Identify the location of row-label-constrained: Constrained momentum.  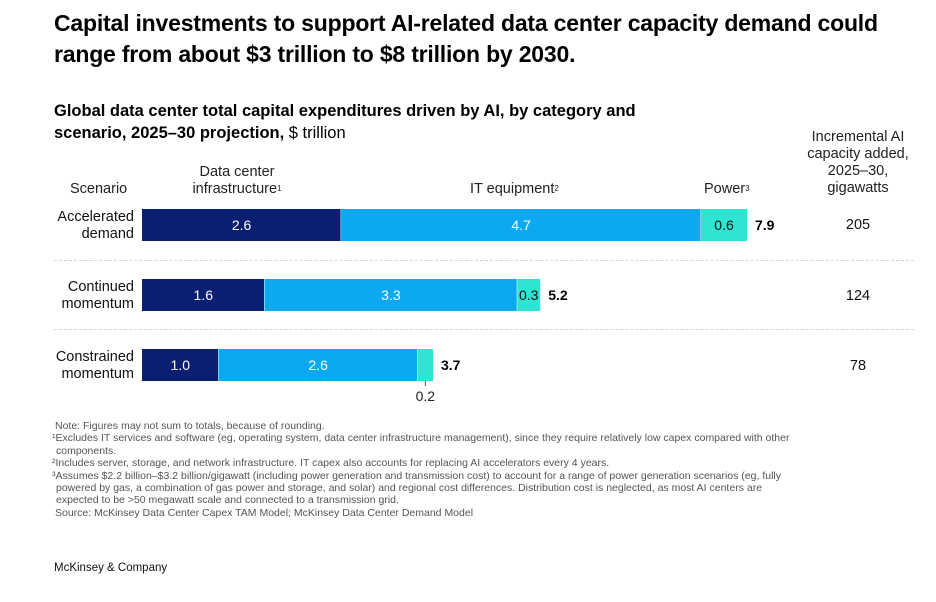
(94, 365).